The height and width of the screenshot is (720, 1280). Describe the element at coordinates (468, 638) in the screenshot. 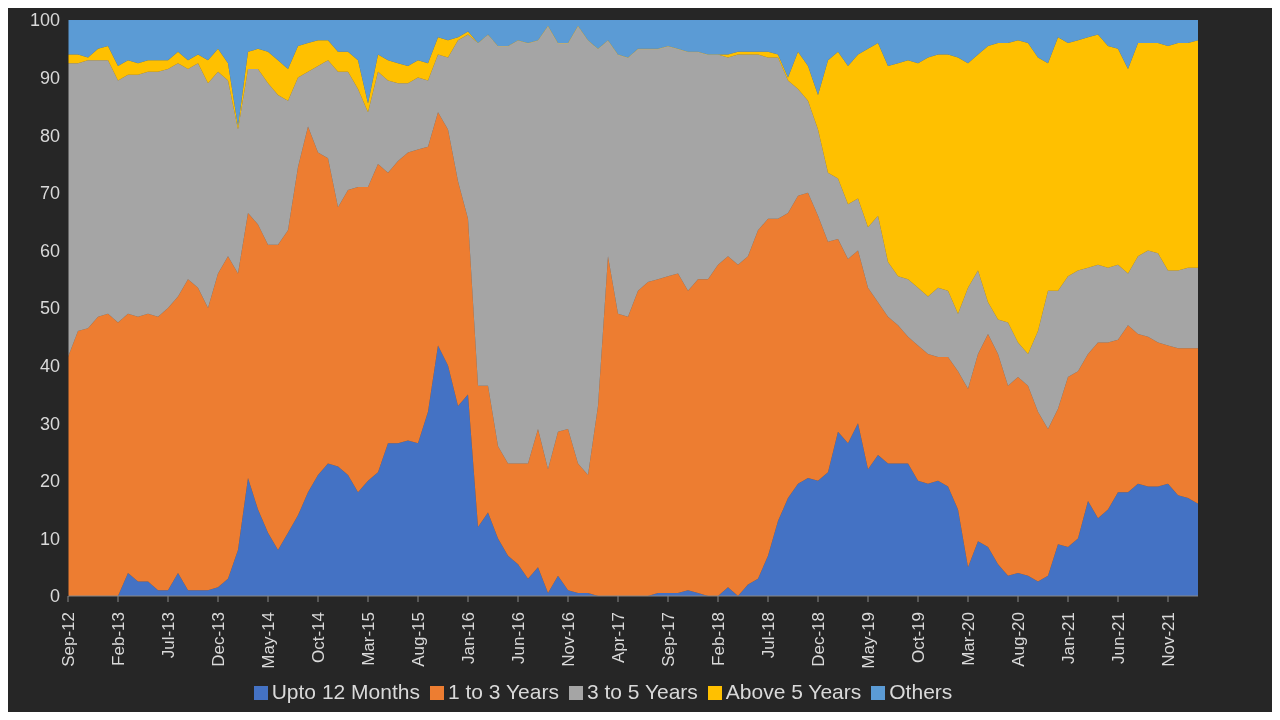

I see `x-tick-label: Jan-16` at that location.